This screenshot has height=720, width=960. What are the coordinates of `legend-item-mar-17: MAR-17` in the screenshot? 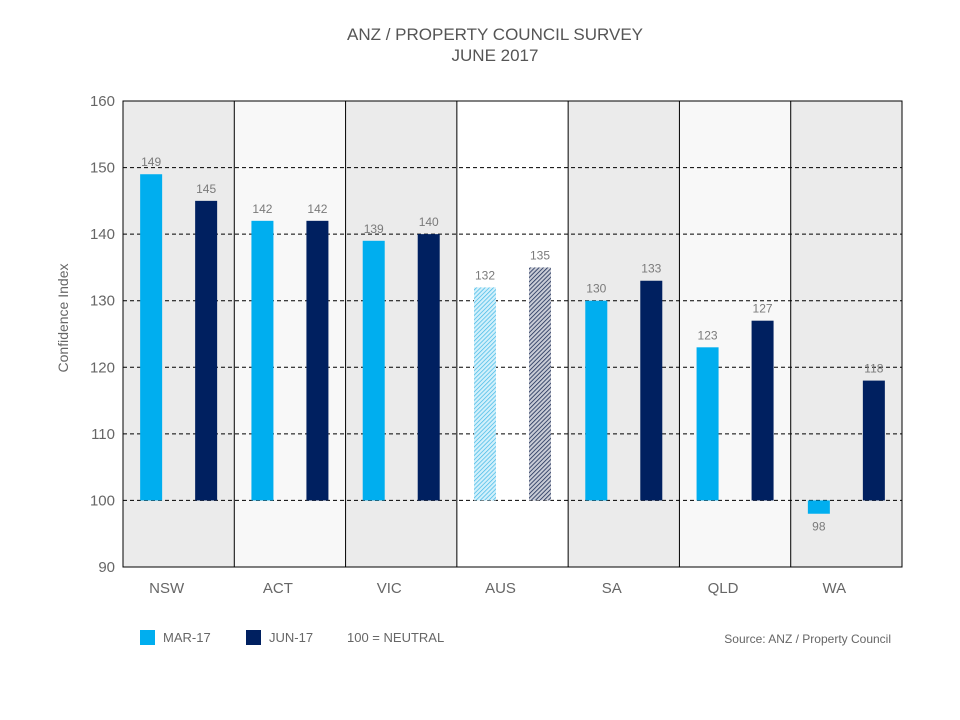 It's located at (175, 637).